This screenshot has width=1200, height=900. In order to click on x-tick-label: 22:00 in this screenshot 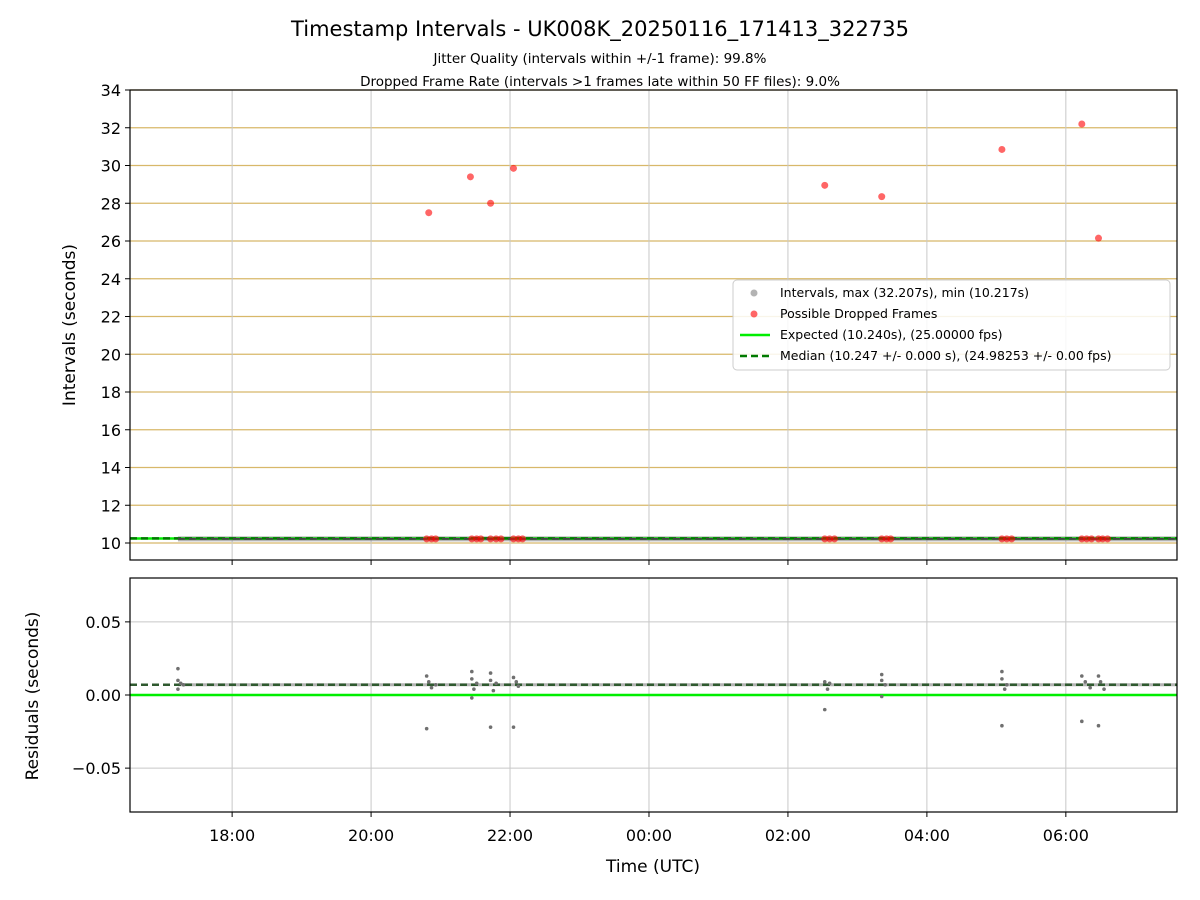, I will do `click(510, 835)`.